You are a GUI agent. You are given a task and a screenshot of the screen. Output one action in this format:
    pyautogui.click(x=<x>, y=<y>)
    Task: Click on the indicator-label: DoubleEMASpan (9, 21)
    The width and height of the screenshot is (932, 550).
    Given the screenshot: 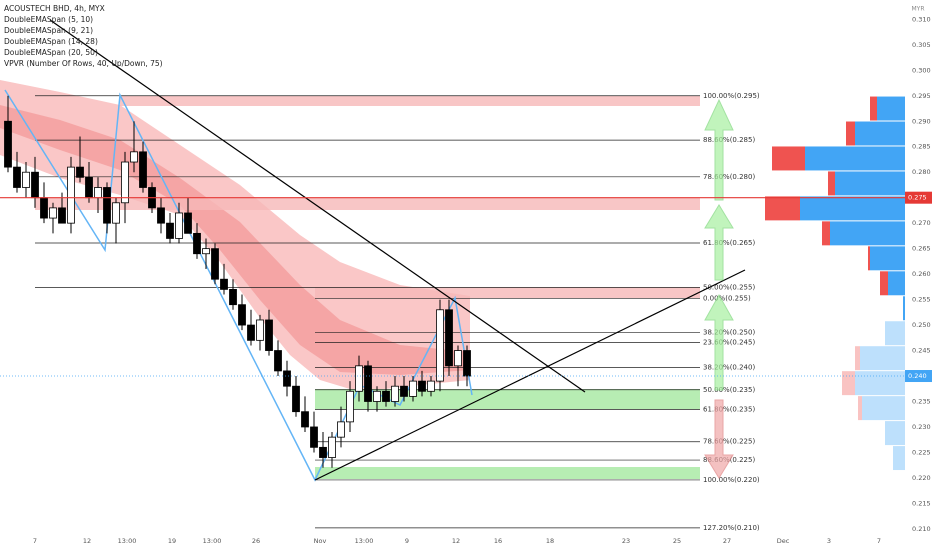 What is the action you would take?
    pyautogui.click(x=48, y=30)
    